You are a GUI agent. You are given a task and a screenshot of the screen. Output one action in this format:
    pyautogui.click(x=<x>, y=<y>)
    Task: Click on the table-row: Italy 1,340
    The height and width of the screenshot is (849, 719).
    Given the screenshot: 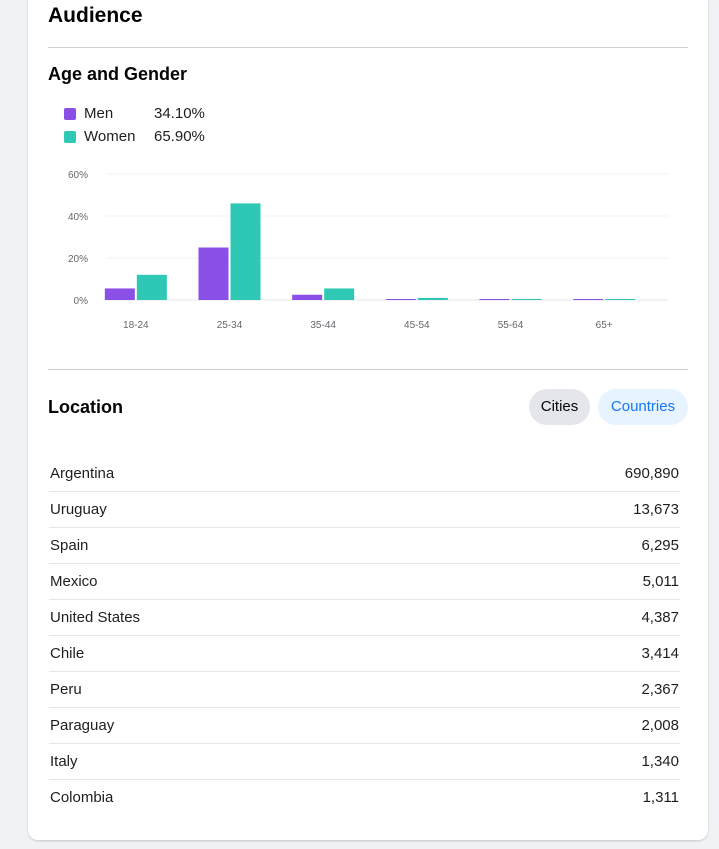 What is the action you would take?
    pyautogui.click(x=364, y=762)
    